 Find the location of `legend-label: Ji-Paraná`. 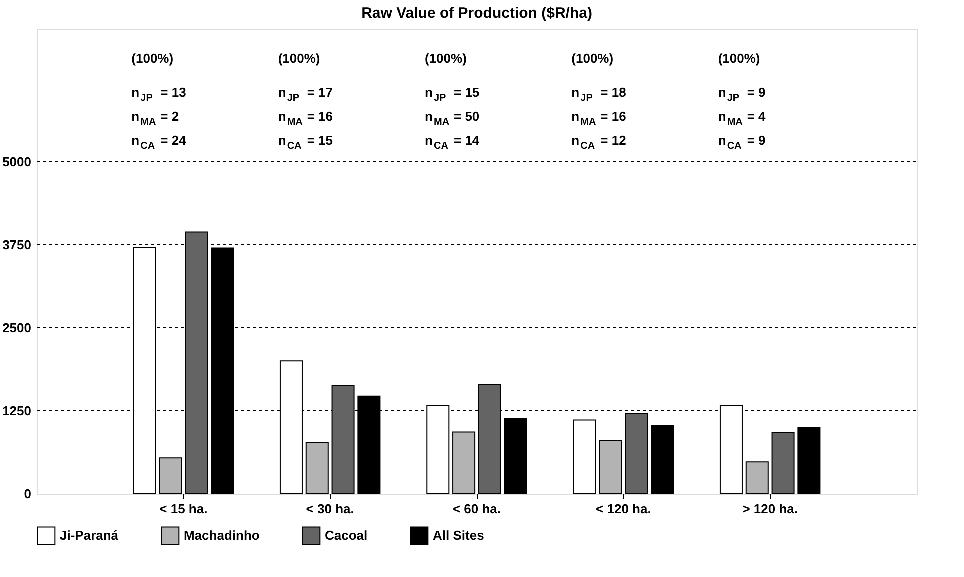

legend-label: Ji-Paraná is located at coordinates (90, 535).